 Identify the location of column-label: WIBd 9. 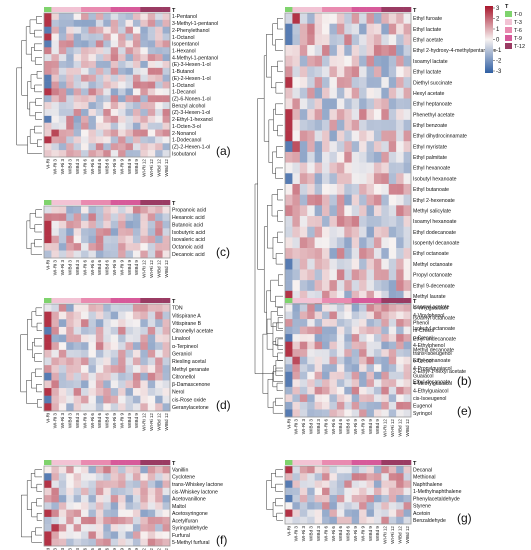
(129, 549).